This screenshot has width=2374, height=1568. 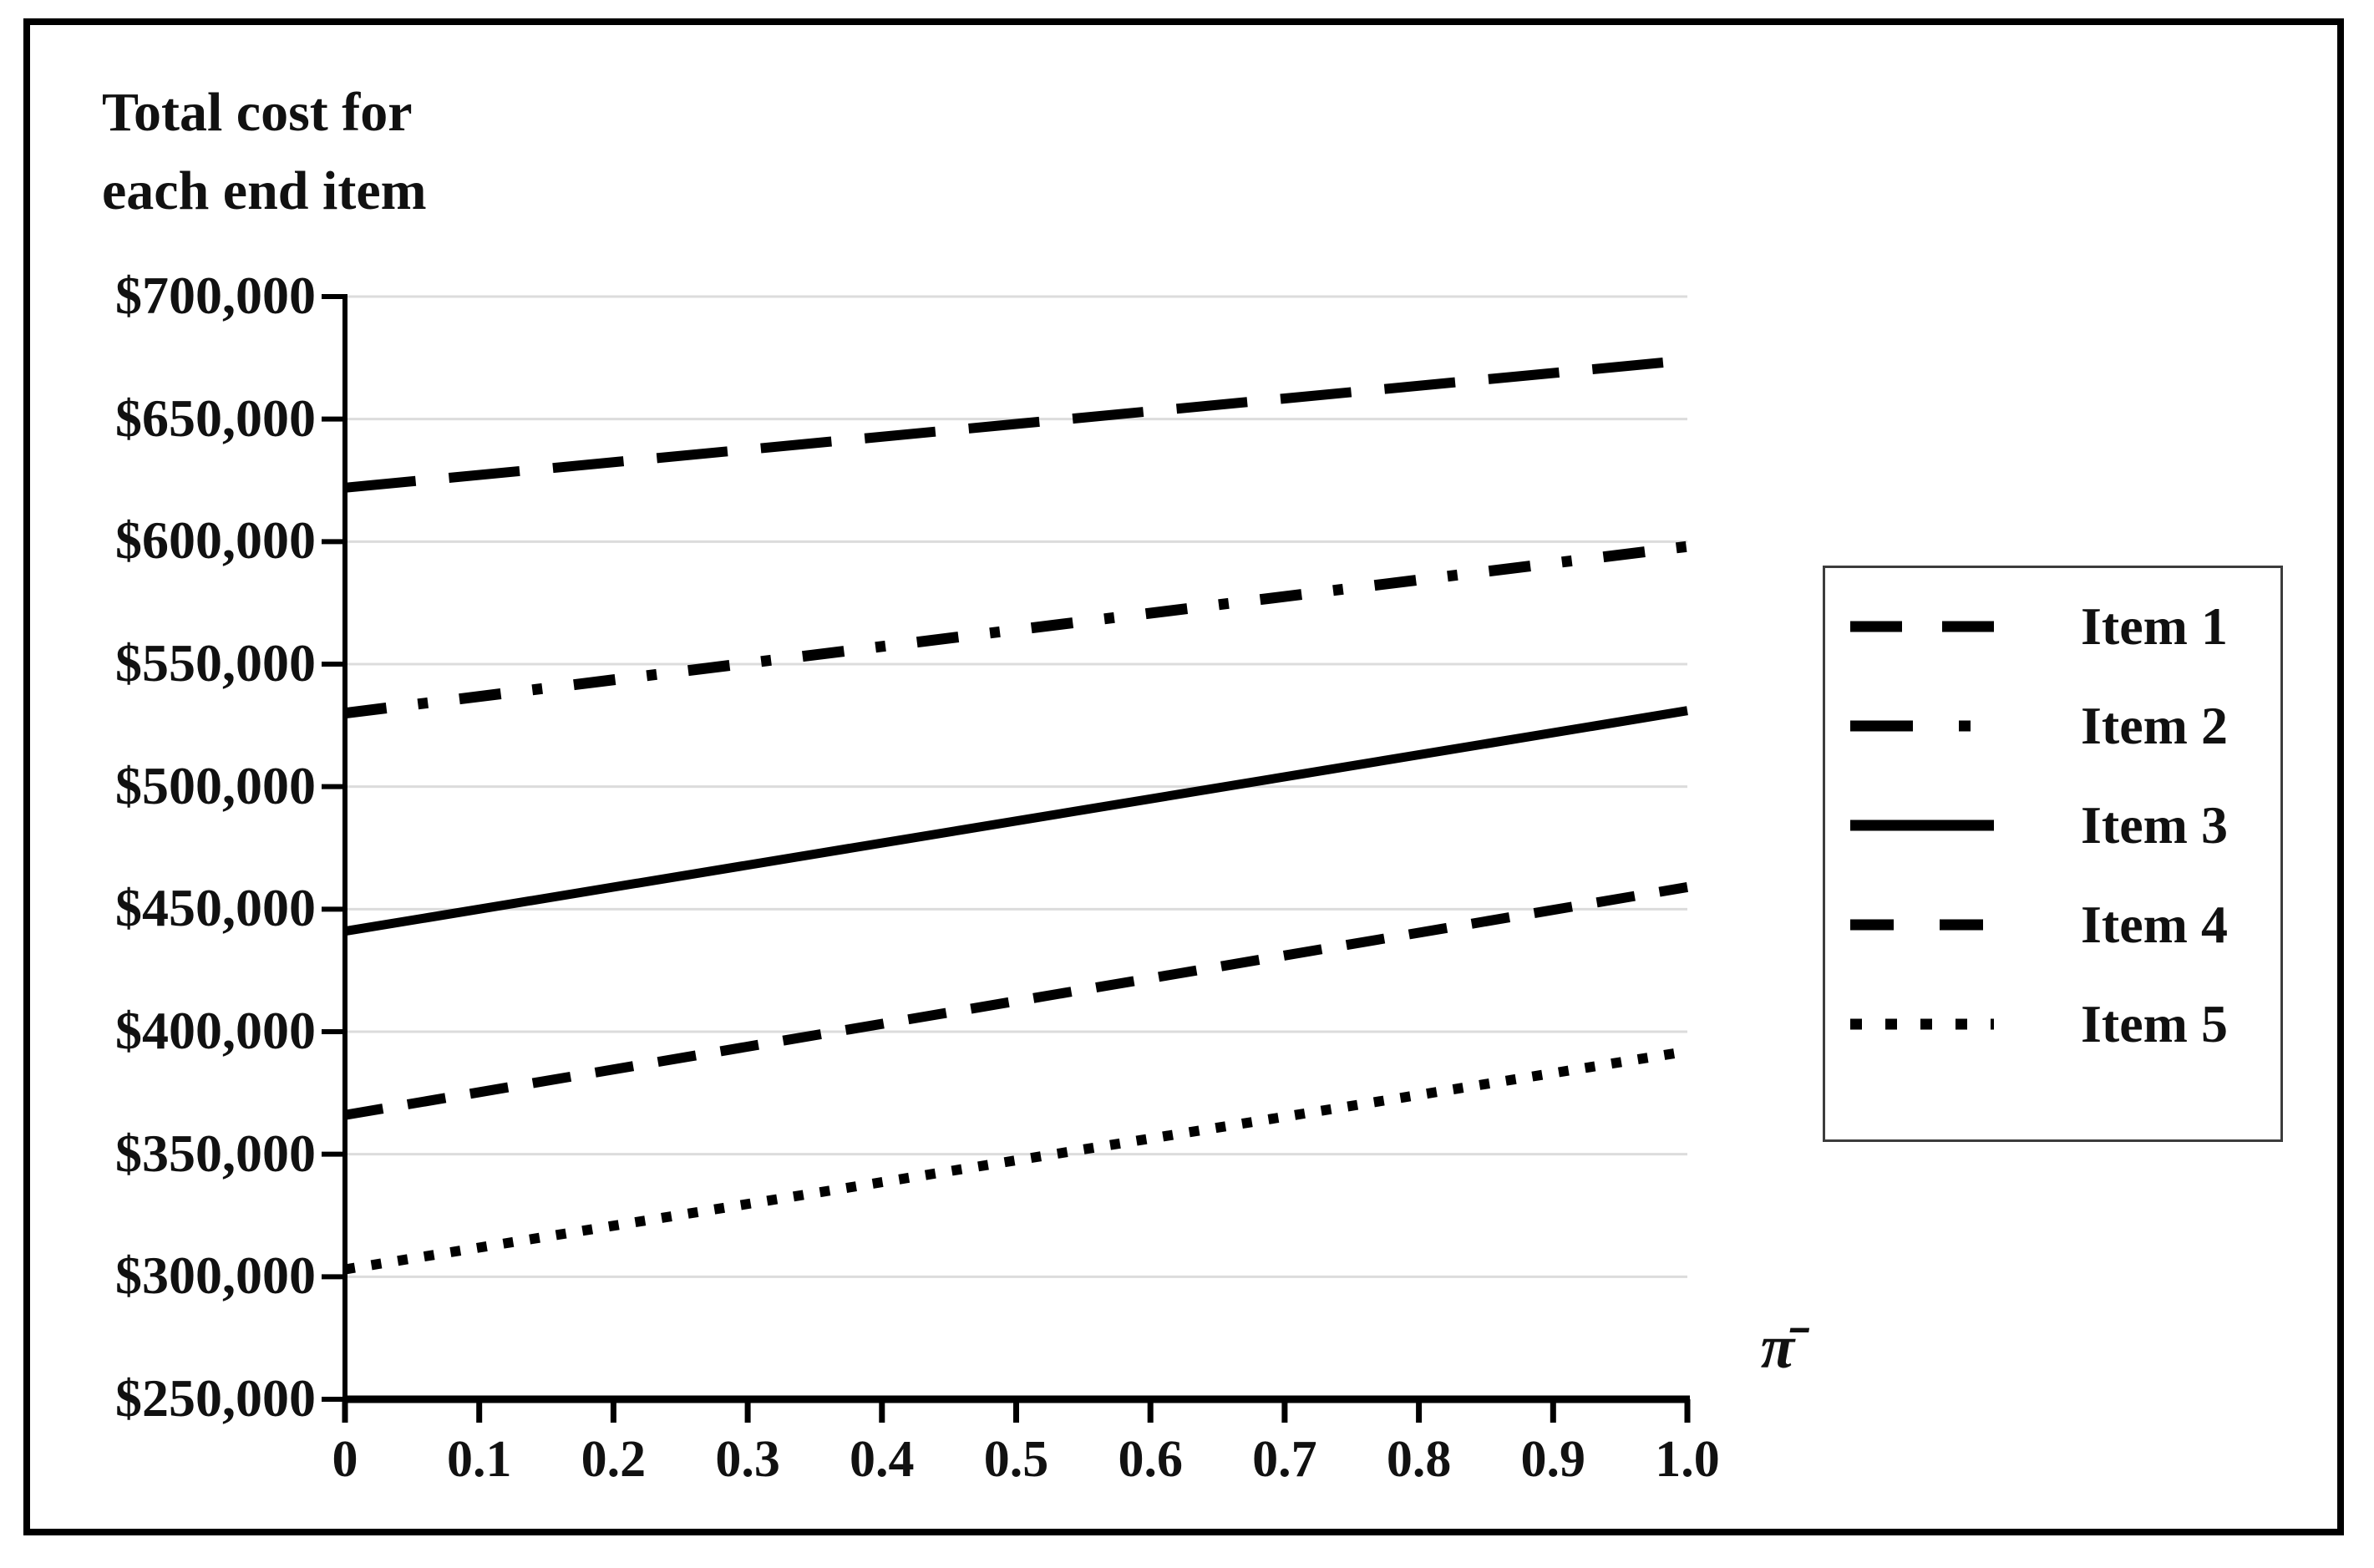 What do you see at coordinates (215, 1398) in the screenshot?
I see `y-tick-label: $250,000` at bounding box center [215, 1398].